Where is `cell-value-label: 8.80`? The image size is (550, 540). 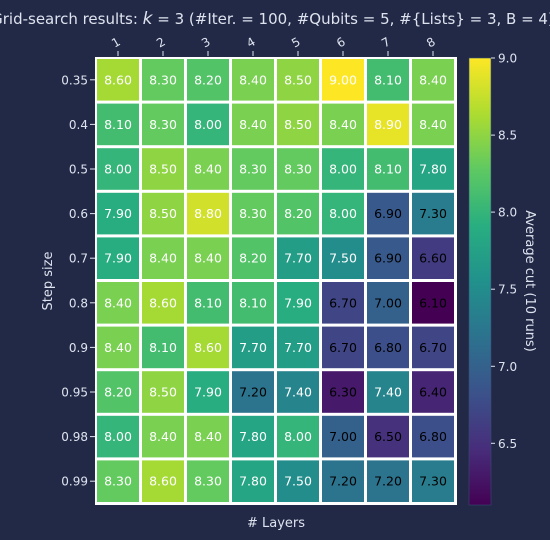 cell-value-label: 8.80 is located at coordinates (208, 213).